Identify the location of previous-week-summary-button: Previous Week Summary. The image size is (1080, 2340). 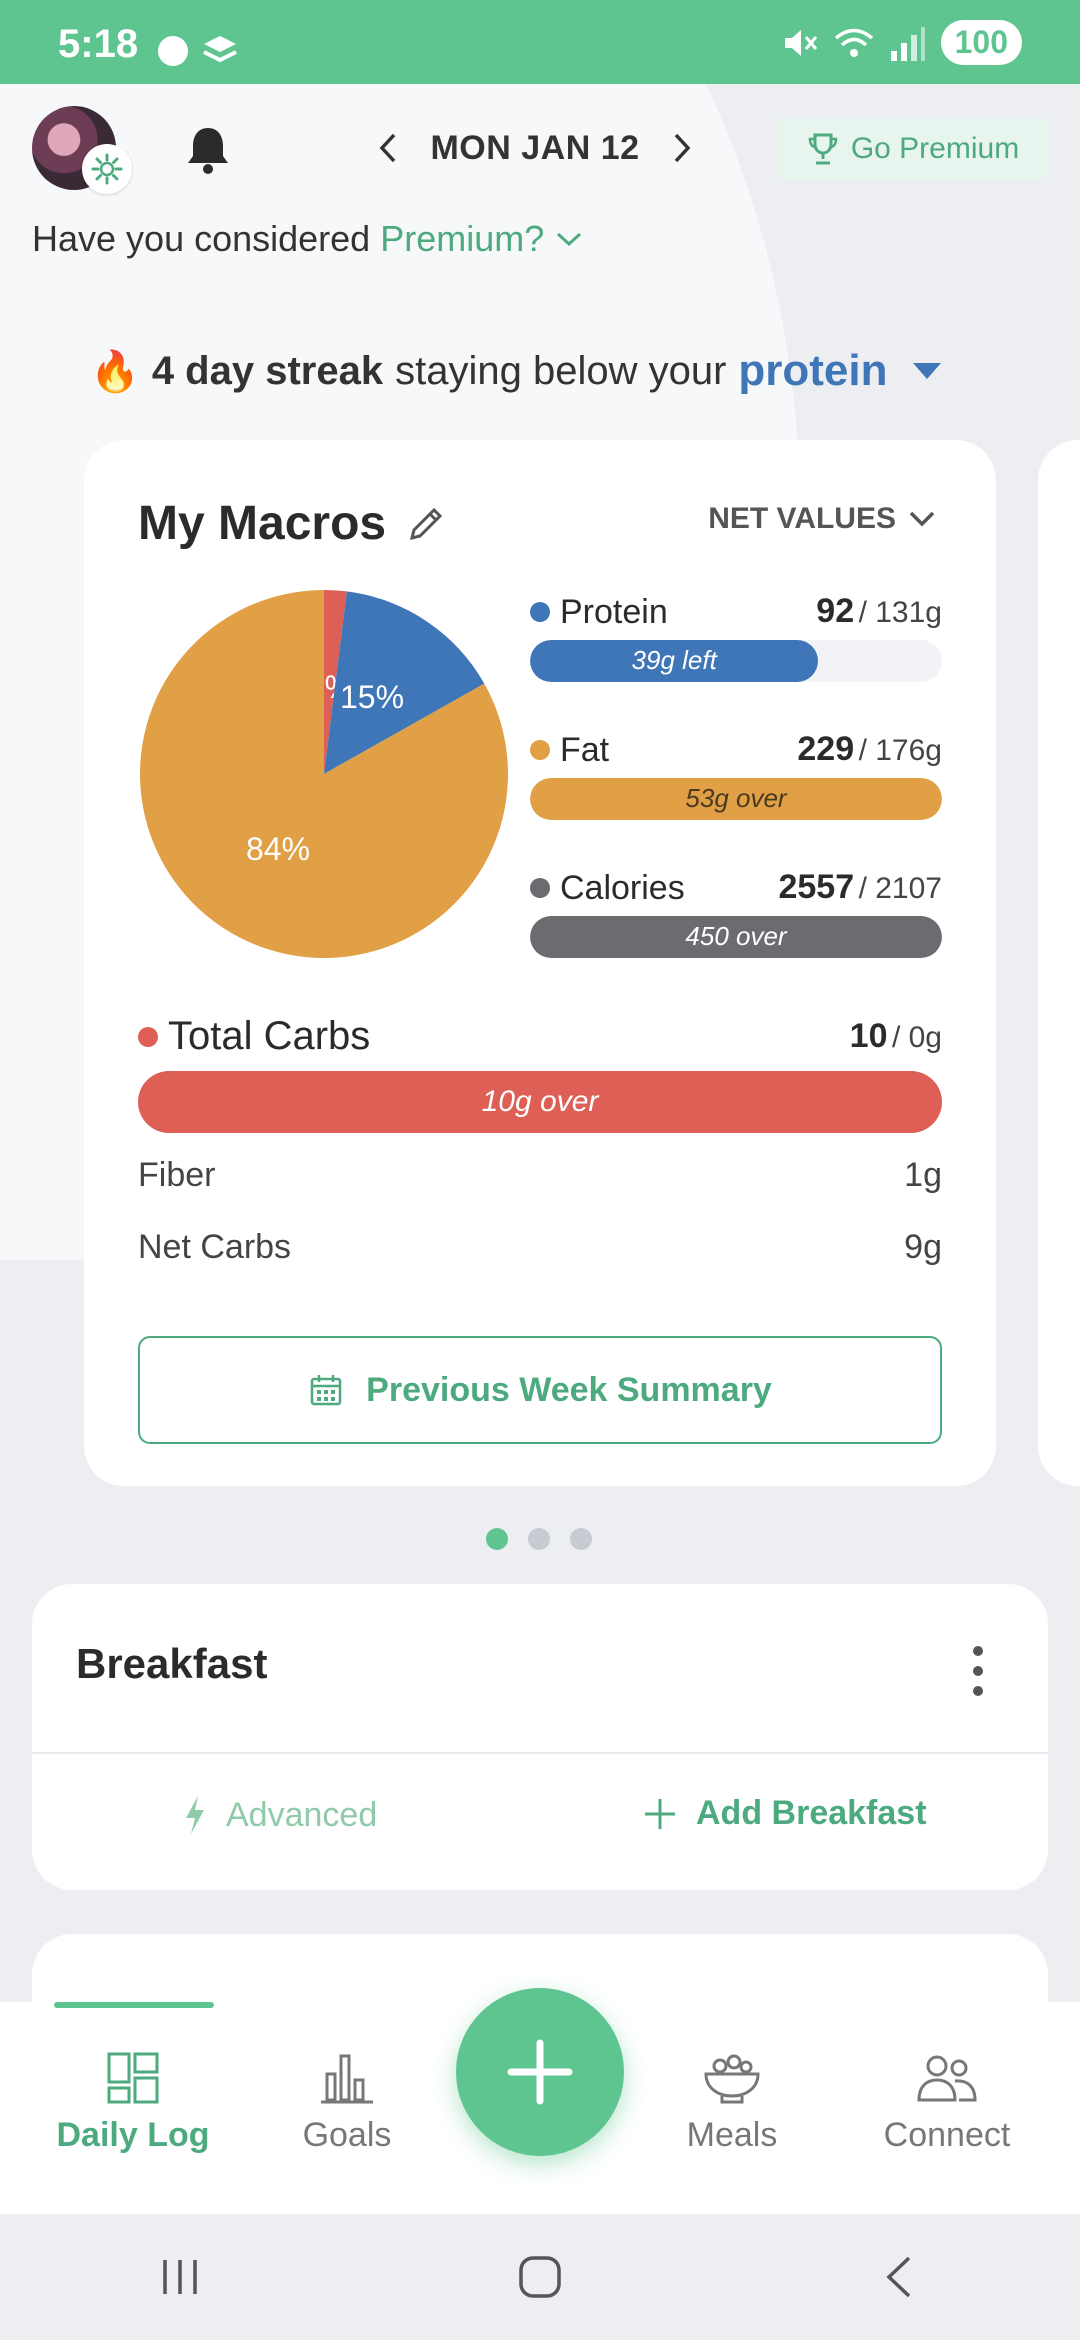
(540, 1390).